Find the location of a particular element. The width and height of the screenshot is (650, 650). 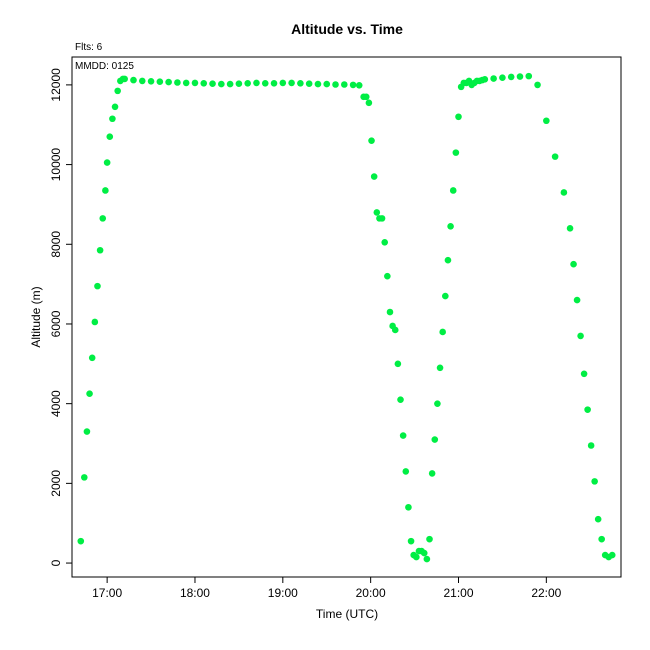

y-tick-label: 0 is located at coordinates (56, 562).